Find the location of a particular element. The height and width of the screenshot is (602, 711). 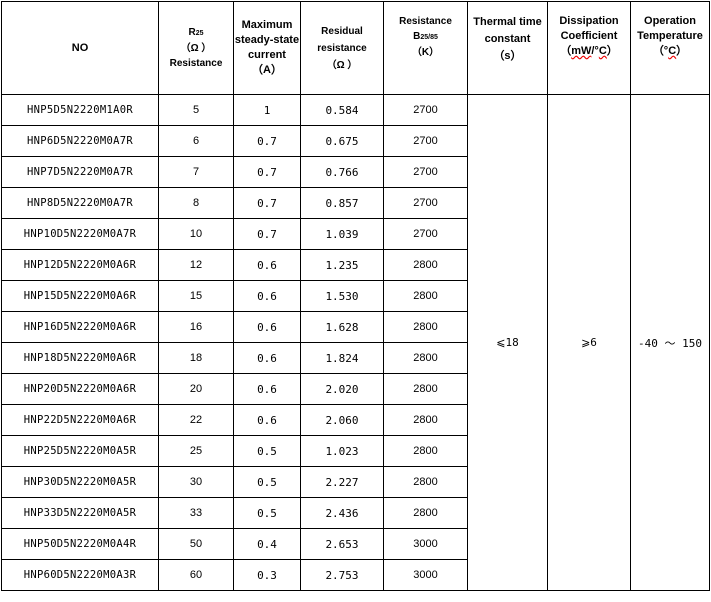

table-row: HNP60D5N2220M0A3R 60 0.3 2.753 3000 is located at coordinates (355, 575).